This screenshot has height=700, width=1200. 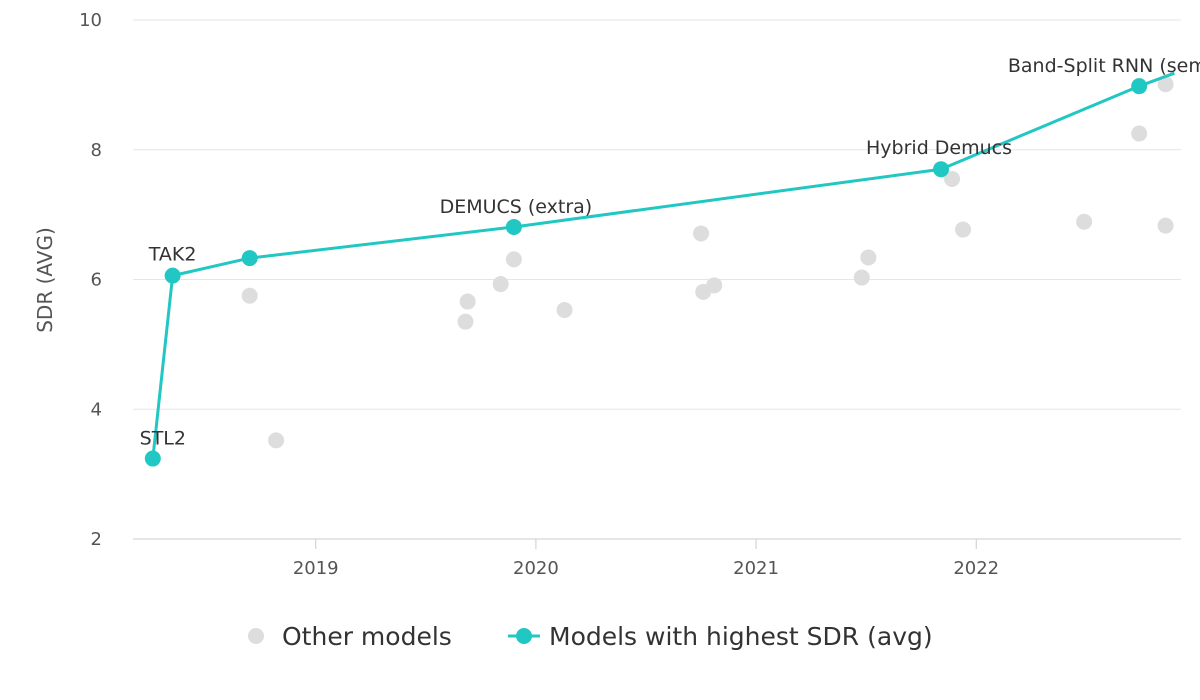 What do you see at coordinates (96, 539) in the screenshot?
I see `y-tick-label: 2` at bounding box center [96, 539].